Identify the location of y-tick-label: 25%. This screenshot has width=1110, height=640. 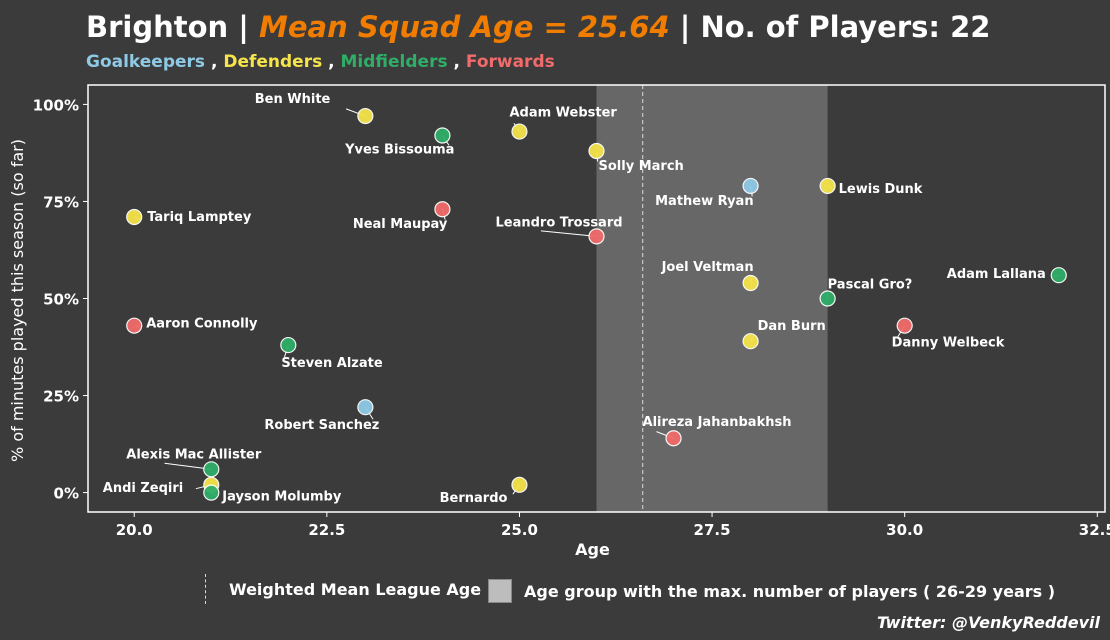
(61, 397).